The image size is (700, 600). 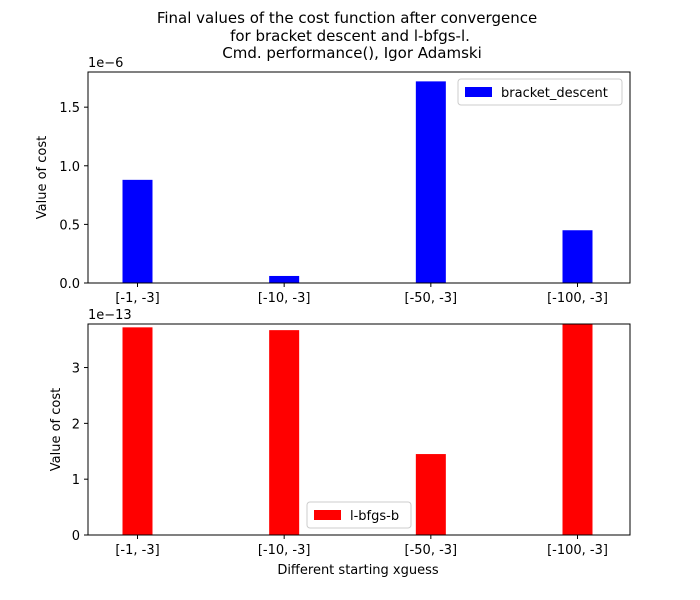 I want to click on legend-label: l-bfgs-b, so click(x=374, y=516).